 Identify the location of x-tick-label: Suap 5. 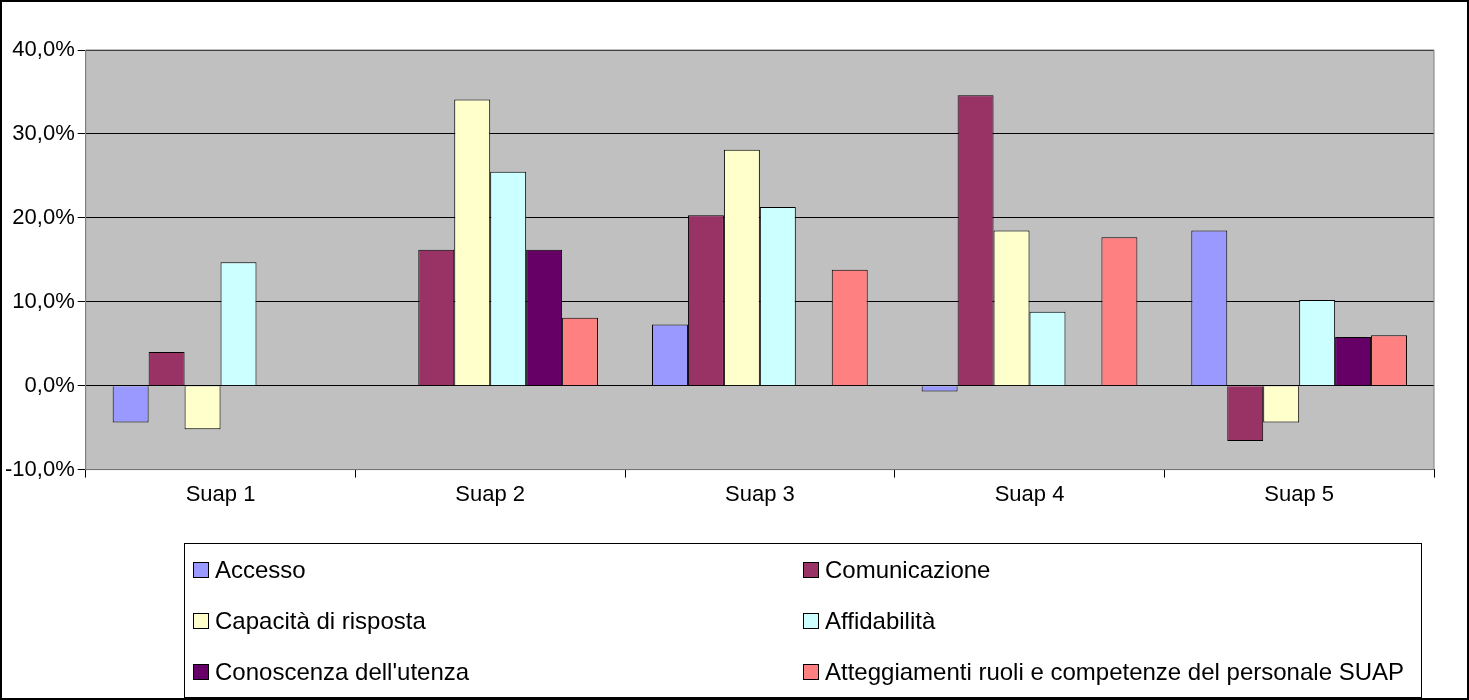
(1299, 493).